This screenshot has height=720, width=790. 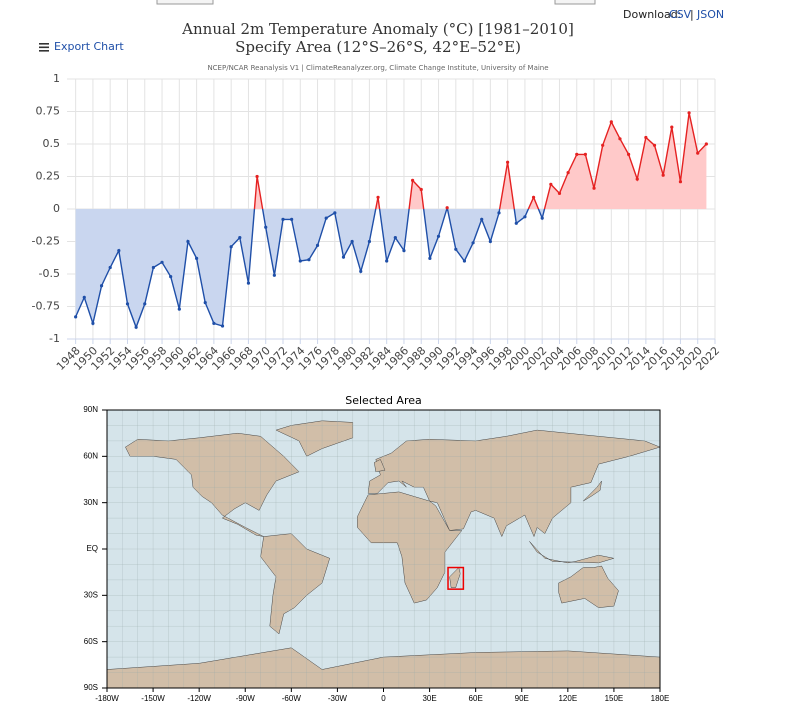 I want to click on lat-label: 90N, so click(x=90, y=409).